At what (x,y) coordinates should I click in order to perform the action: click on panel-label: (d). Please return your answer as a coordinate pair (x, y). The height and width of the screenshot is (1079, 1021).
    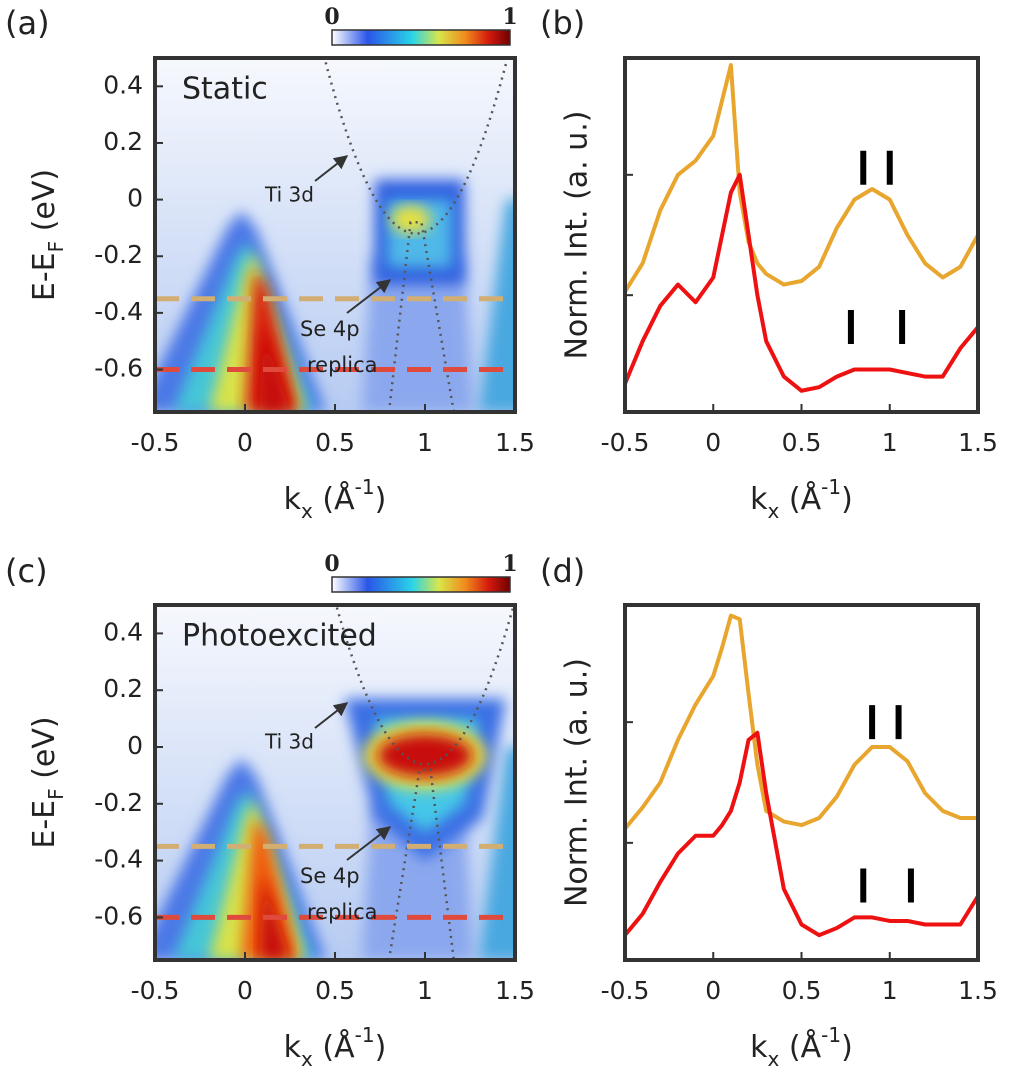
    Looking at the image, I should click on (562, 571).